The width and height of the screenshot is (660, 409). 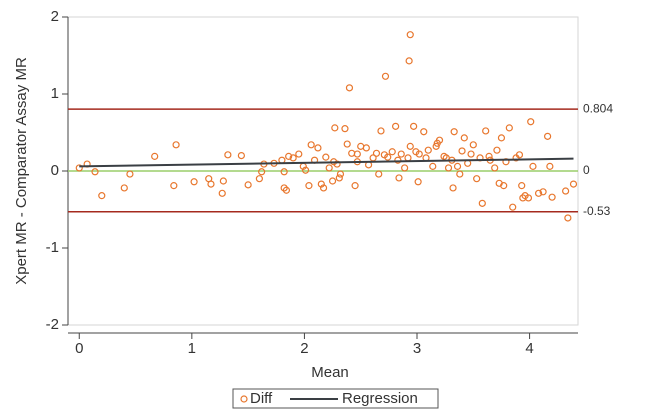 I want to click on legend: Diff Regression, so click(x=335, y=398).